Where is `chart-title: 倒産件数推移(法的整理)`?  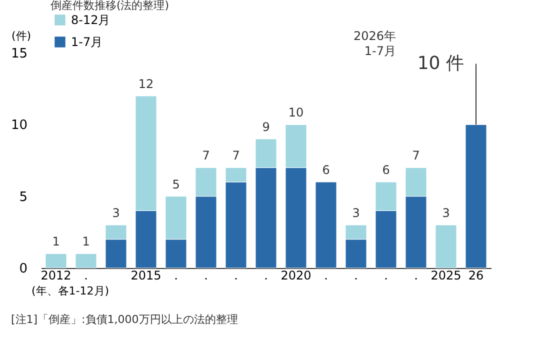 chart-title: 倒産件数推移(法的整理) is located at coordinates (110, 6).